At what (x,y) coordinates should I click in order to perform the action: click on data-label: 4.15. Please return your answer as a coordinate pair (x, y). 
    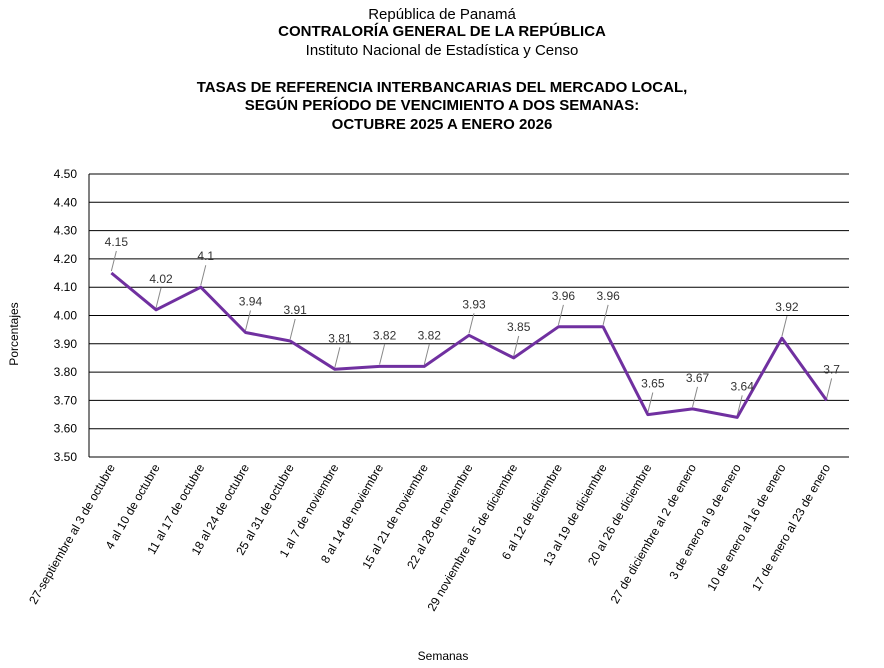
    Looking at the image, I should click on (117, 242).